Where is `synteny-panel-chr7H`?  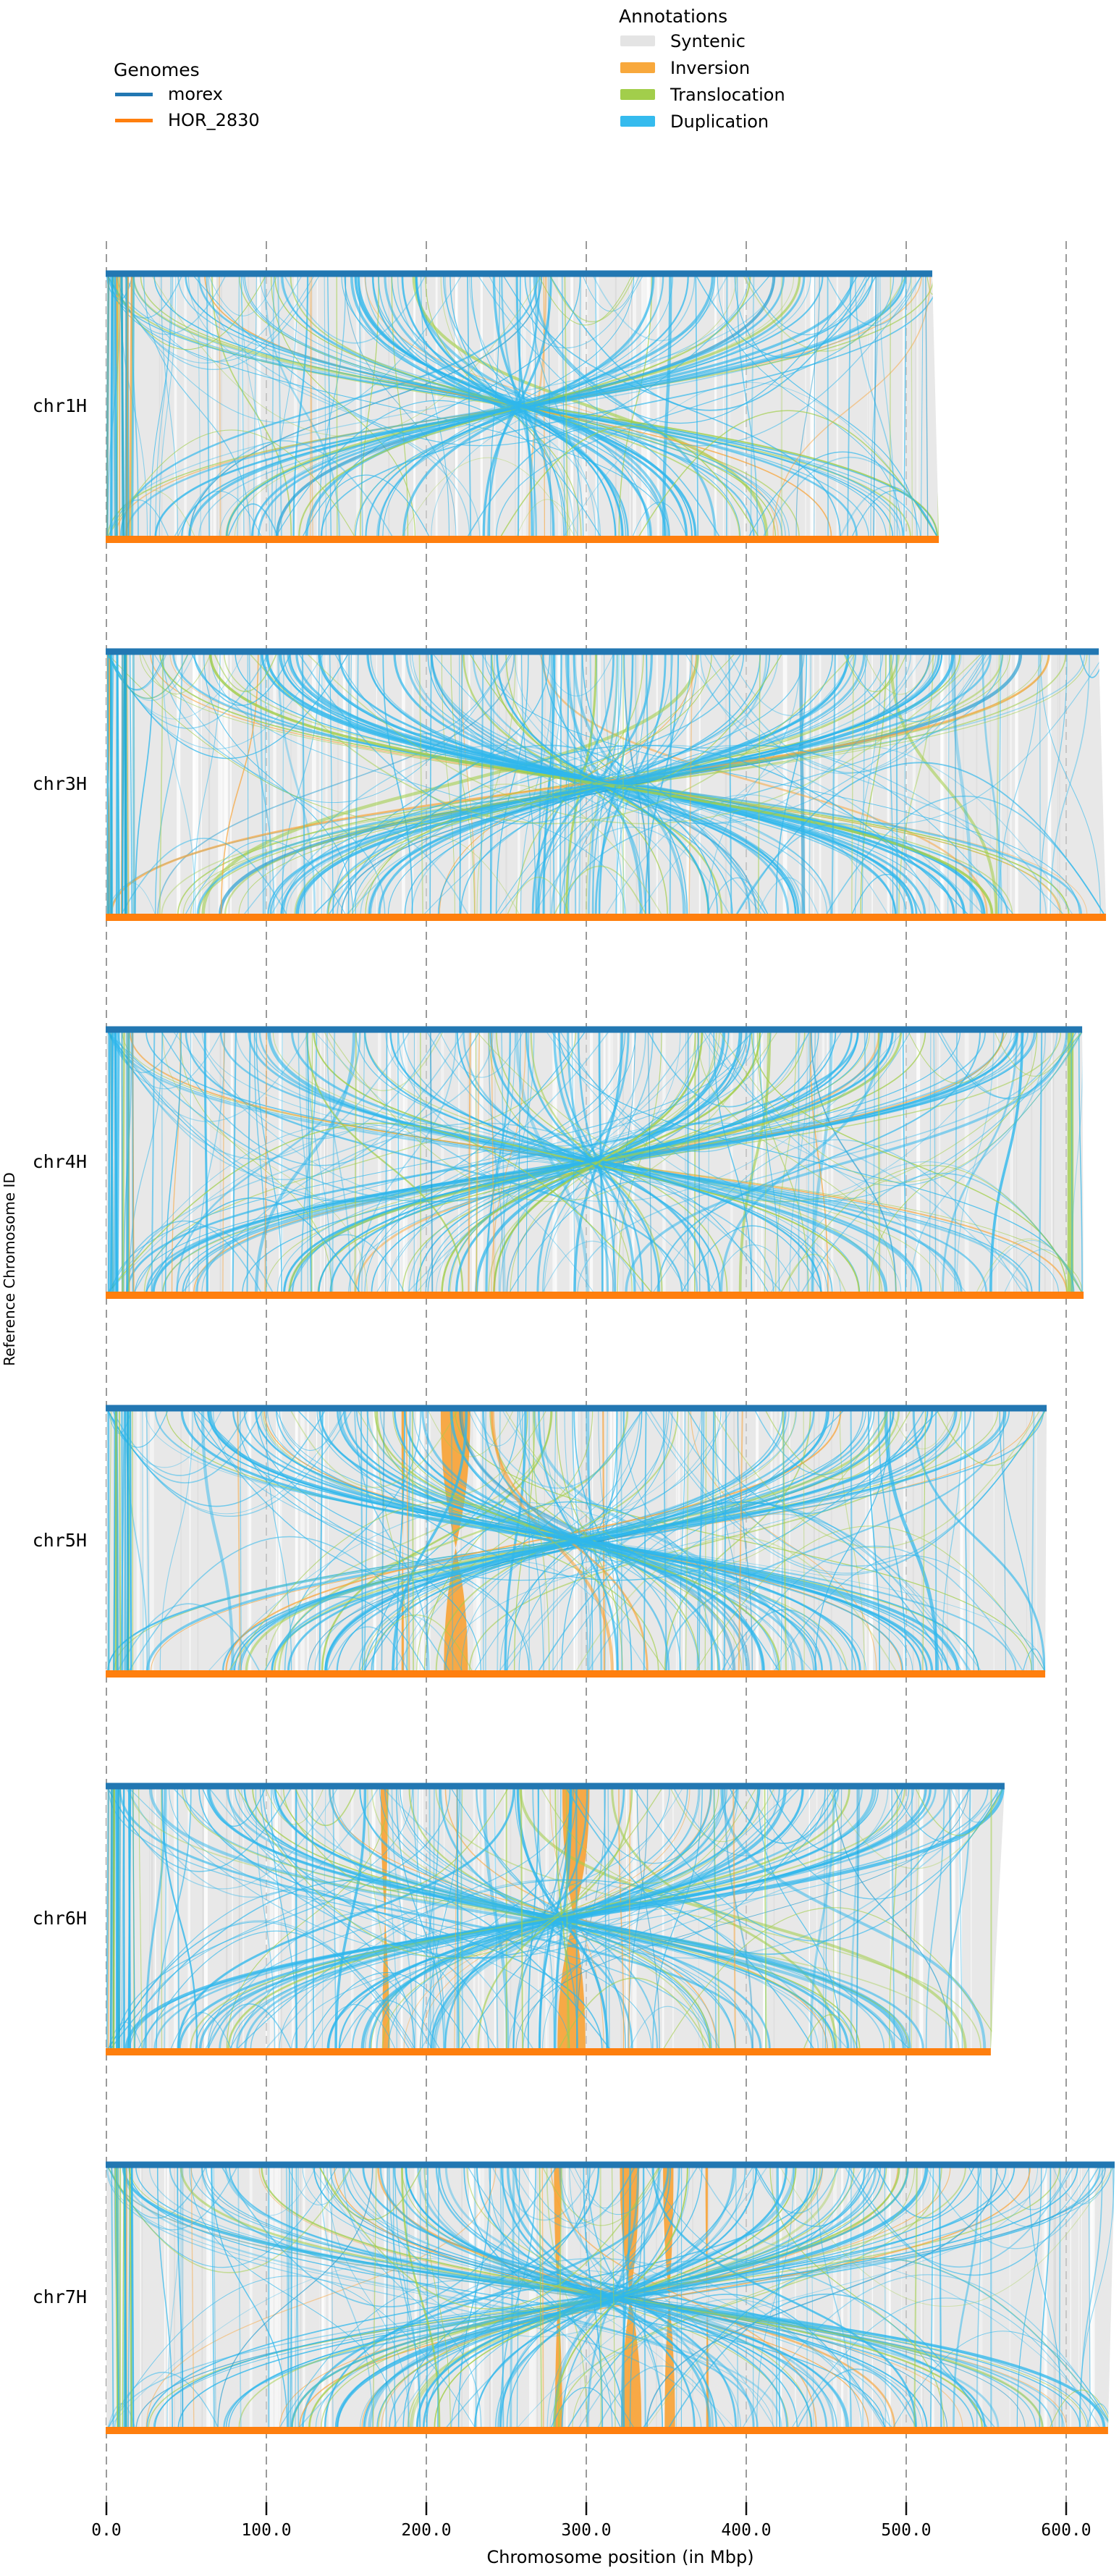
synteny-panel-chr7H is located at coordinates (610, 2297).